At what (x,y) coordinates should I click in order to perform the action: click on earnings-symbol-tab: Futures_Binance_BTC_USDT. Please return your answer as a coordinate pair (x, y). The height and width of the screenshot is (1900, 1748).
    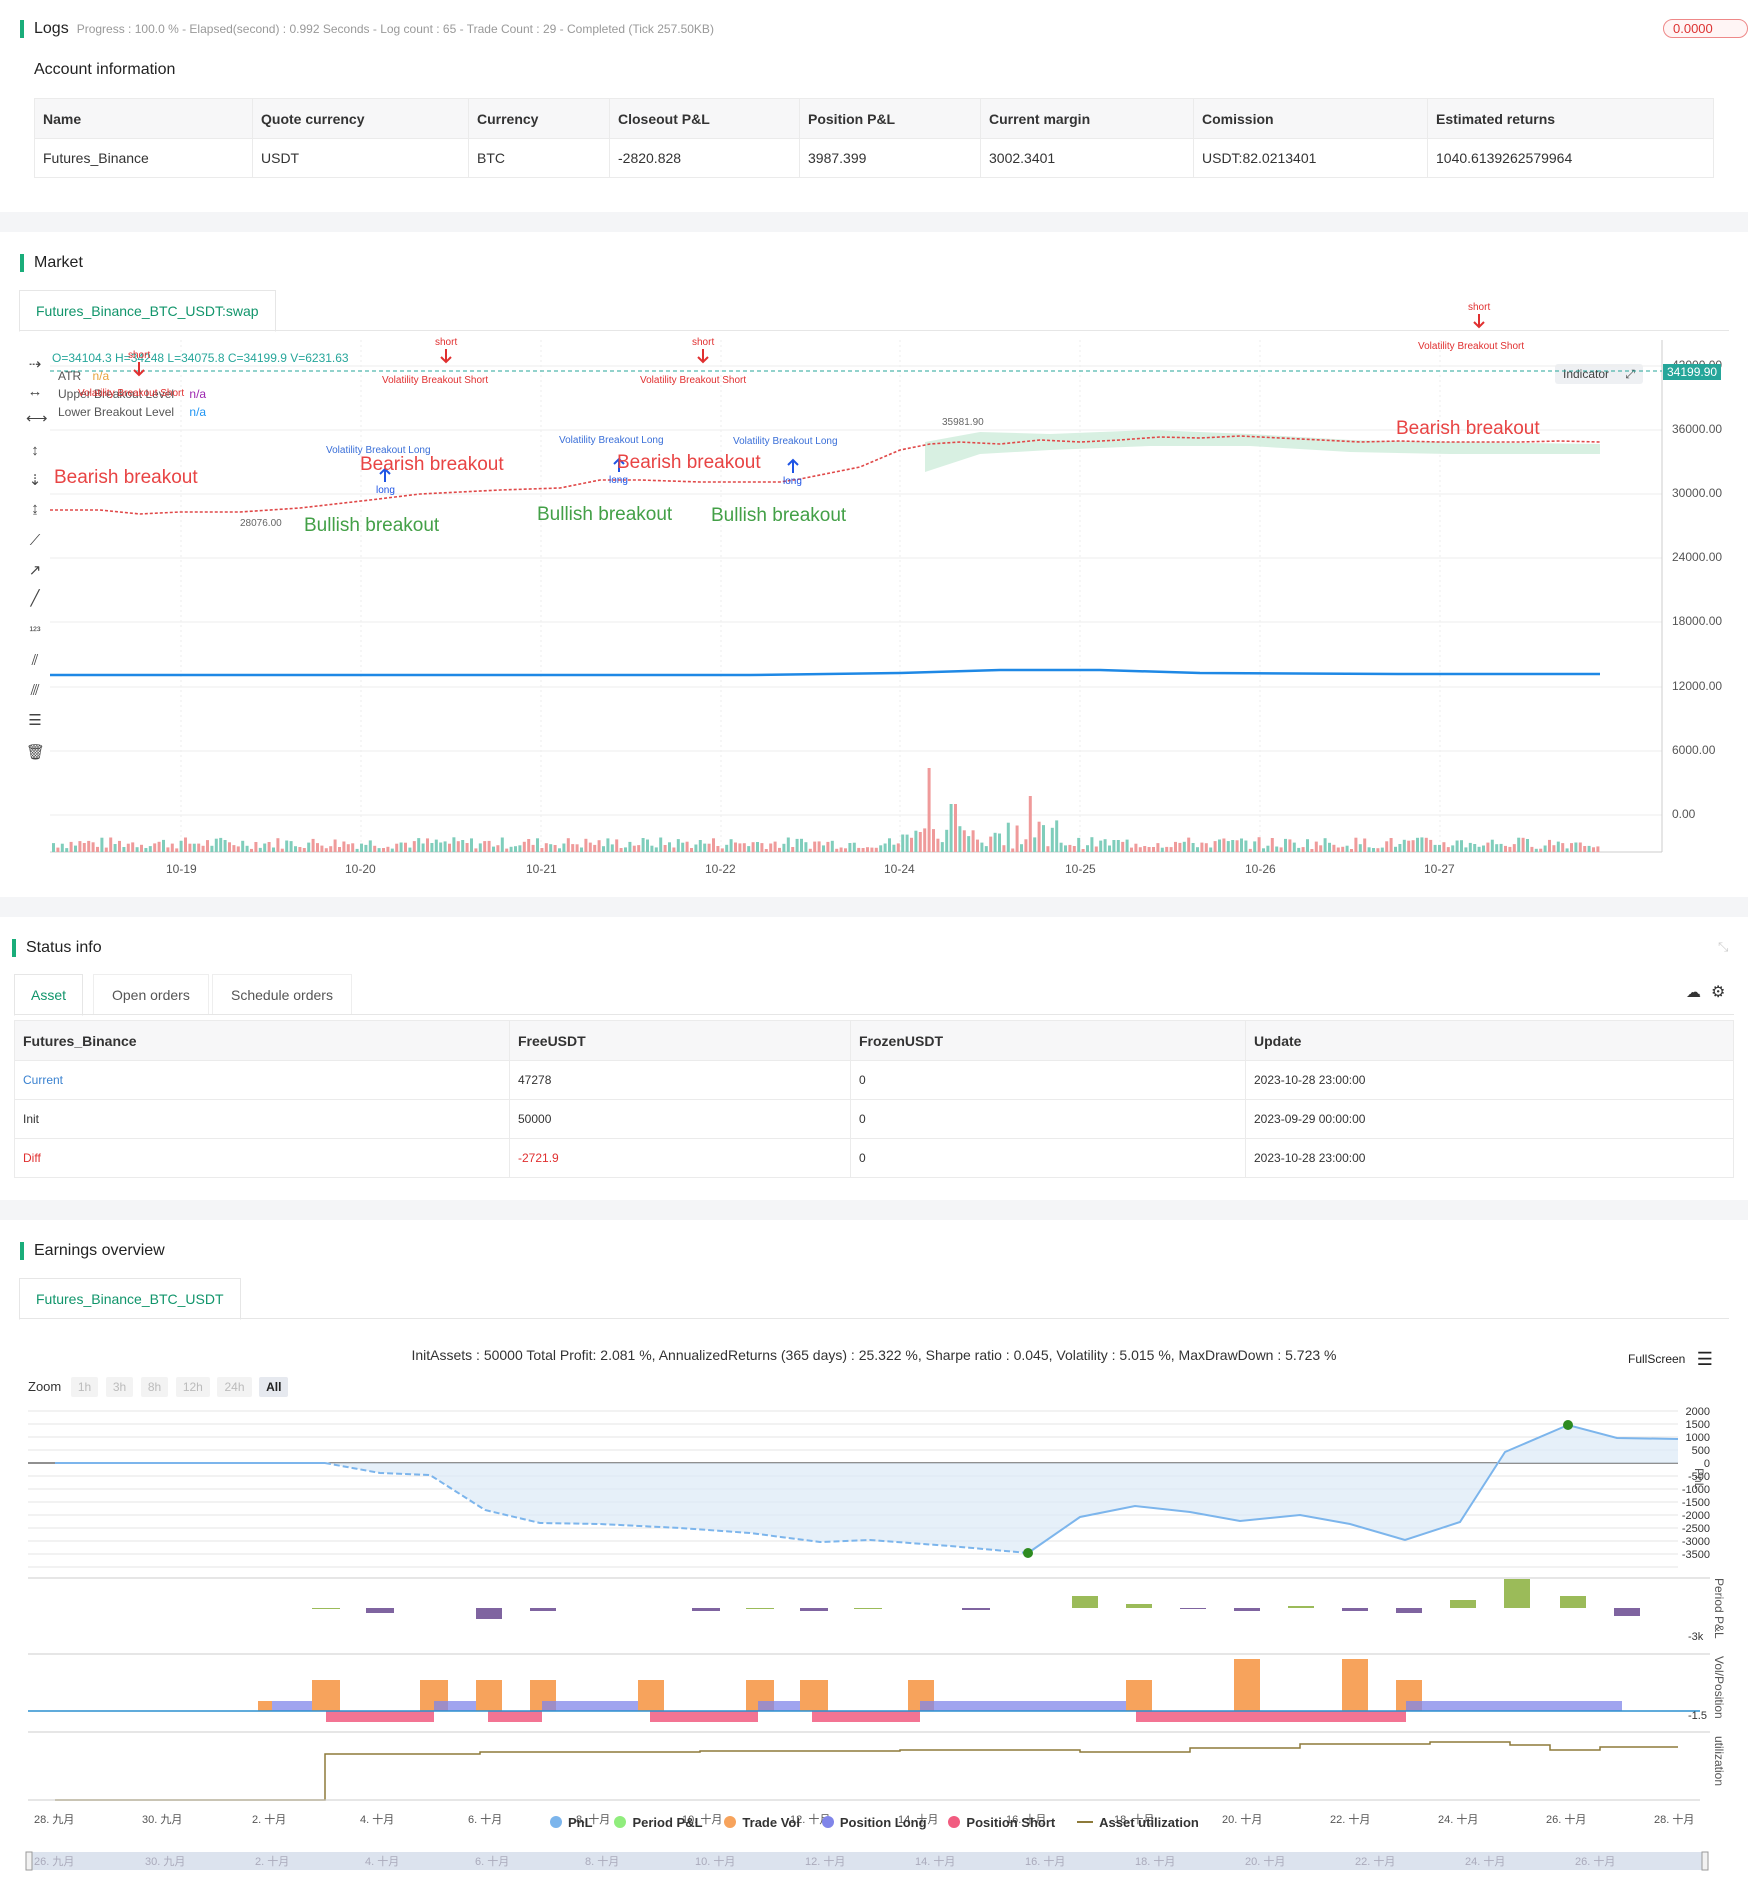
    Looking at the image, I should click on (130, 1299).